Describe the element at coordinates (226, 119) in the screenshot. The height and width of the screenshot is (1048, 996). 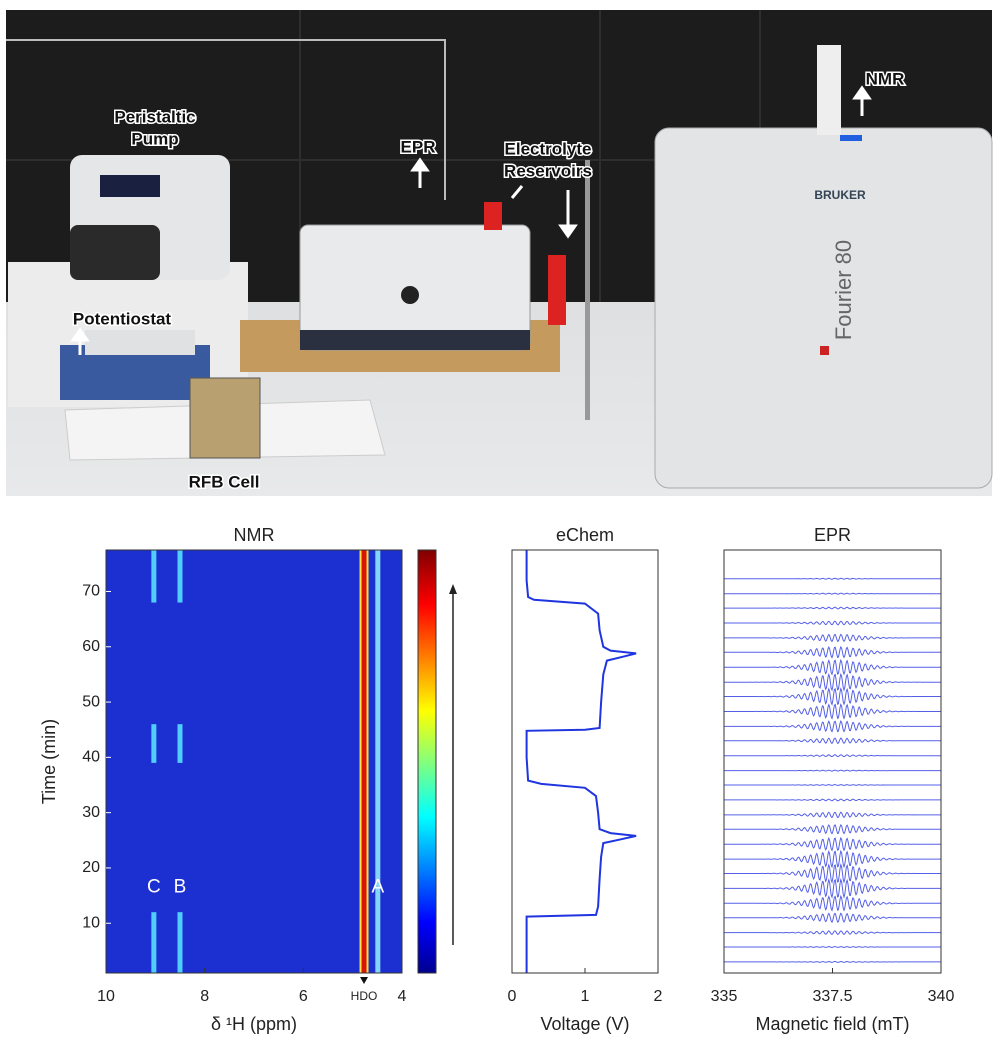
I see `tube` at that location.